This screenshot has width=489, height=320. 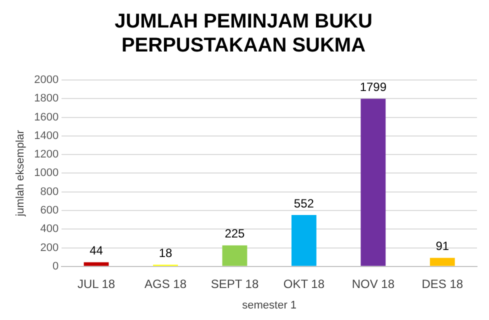 I want to click on y-tick-label: 2000, so click(x=46, y=80).